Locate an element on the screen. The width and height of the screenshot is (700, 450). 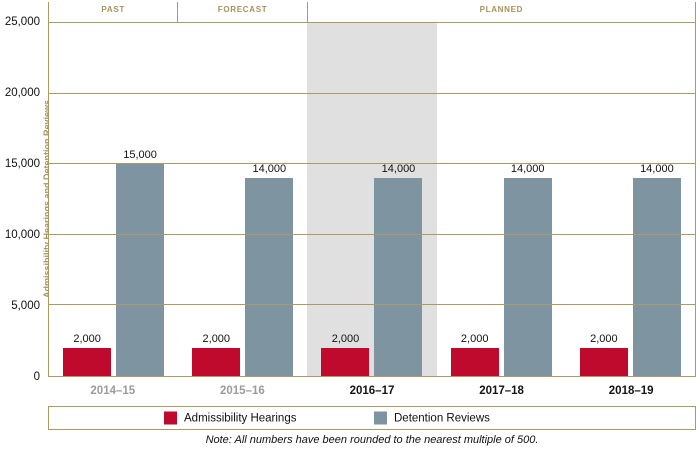
phase-section-past: PAST is located at coordinates (112, 12).